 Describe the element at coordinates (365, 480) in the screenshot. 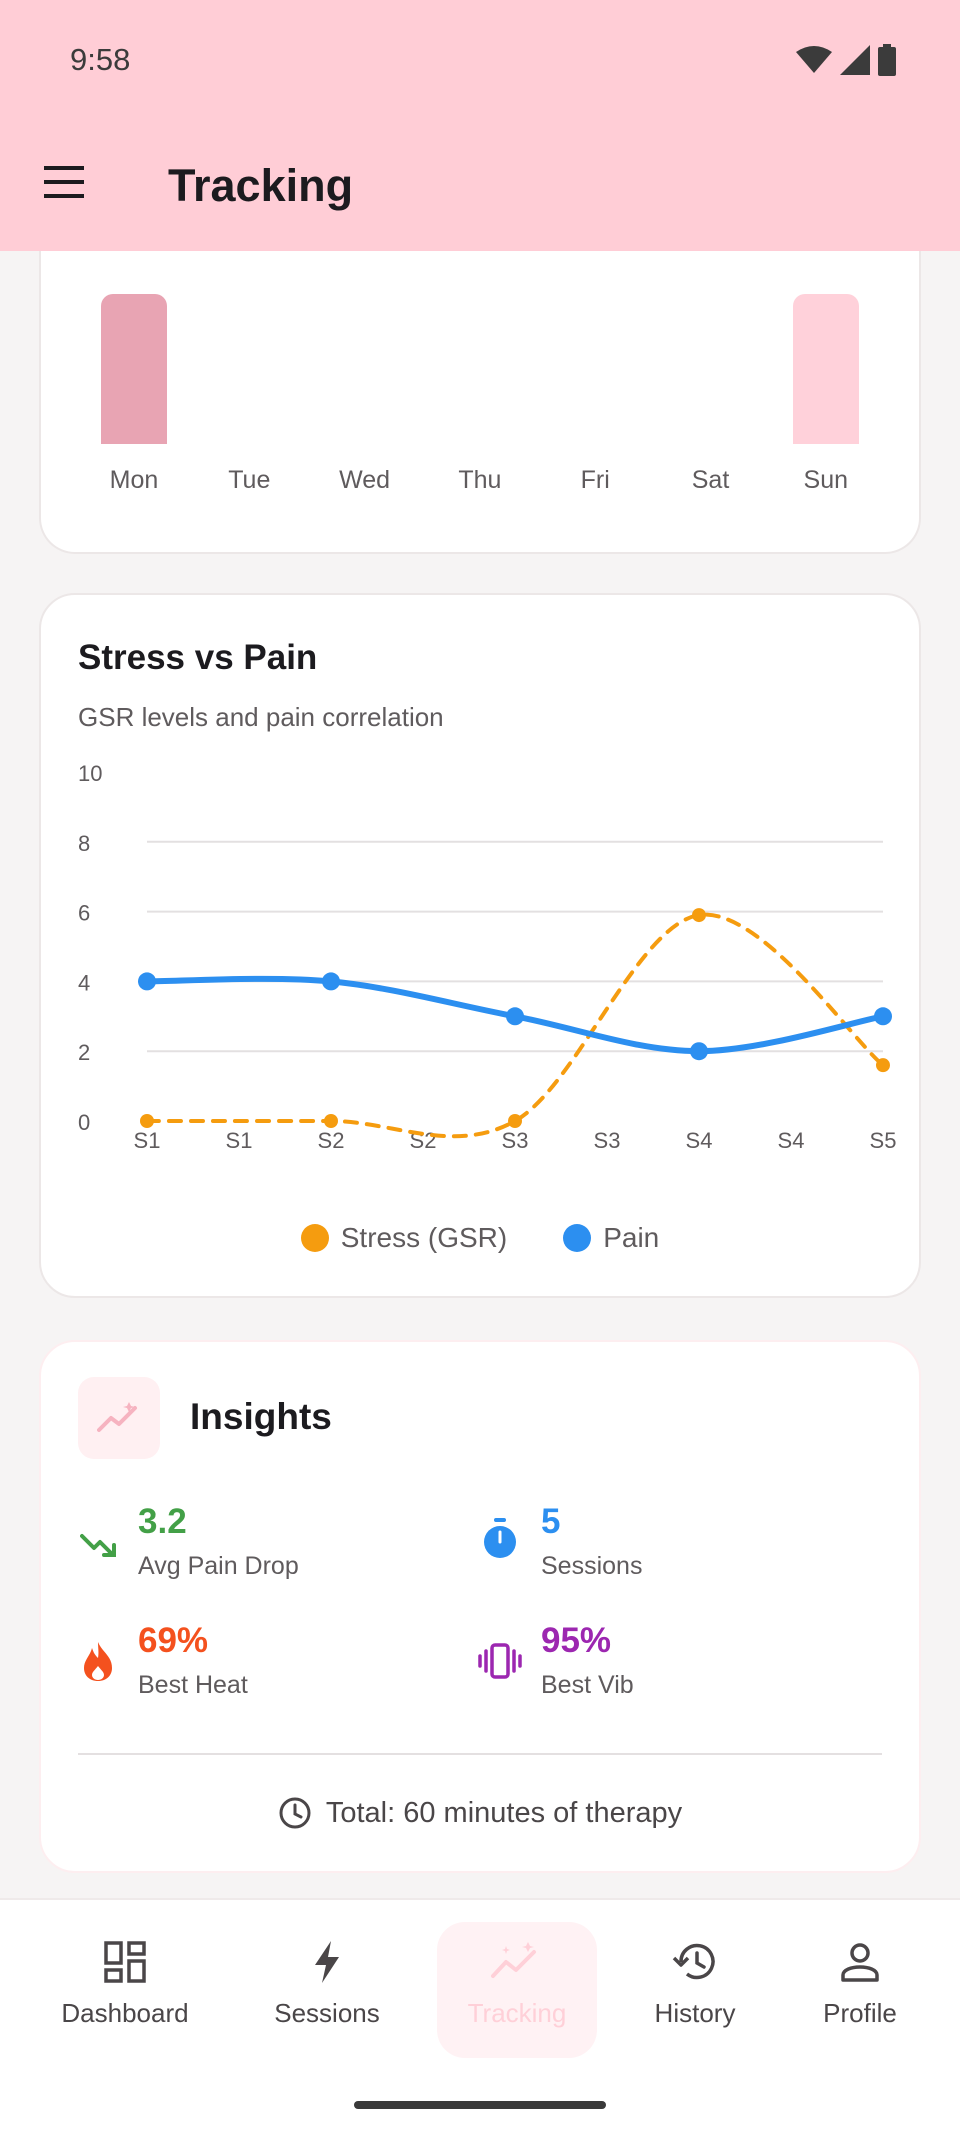

I see `day-label-wed: Wed` at that location.